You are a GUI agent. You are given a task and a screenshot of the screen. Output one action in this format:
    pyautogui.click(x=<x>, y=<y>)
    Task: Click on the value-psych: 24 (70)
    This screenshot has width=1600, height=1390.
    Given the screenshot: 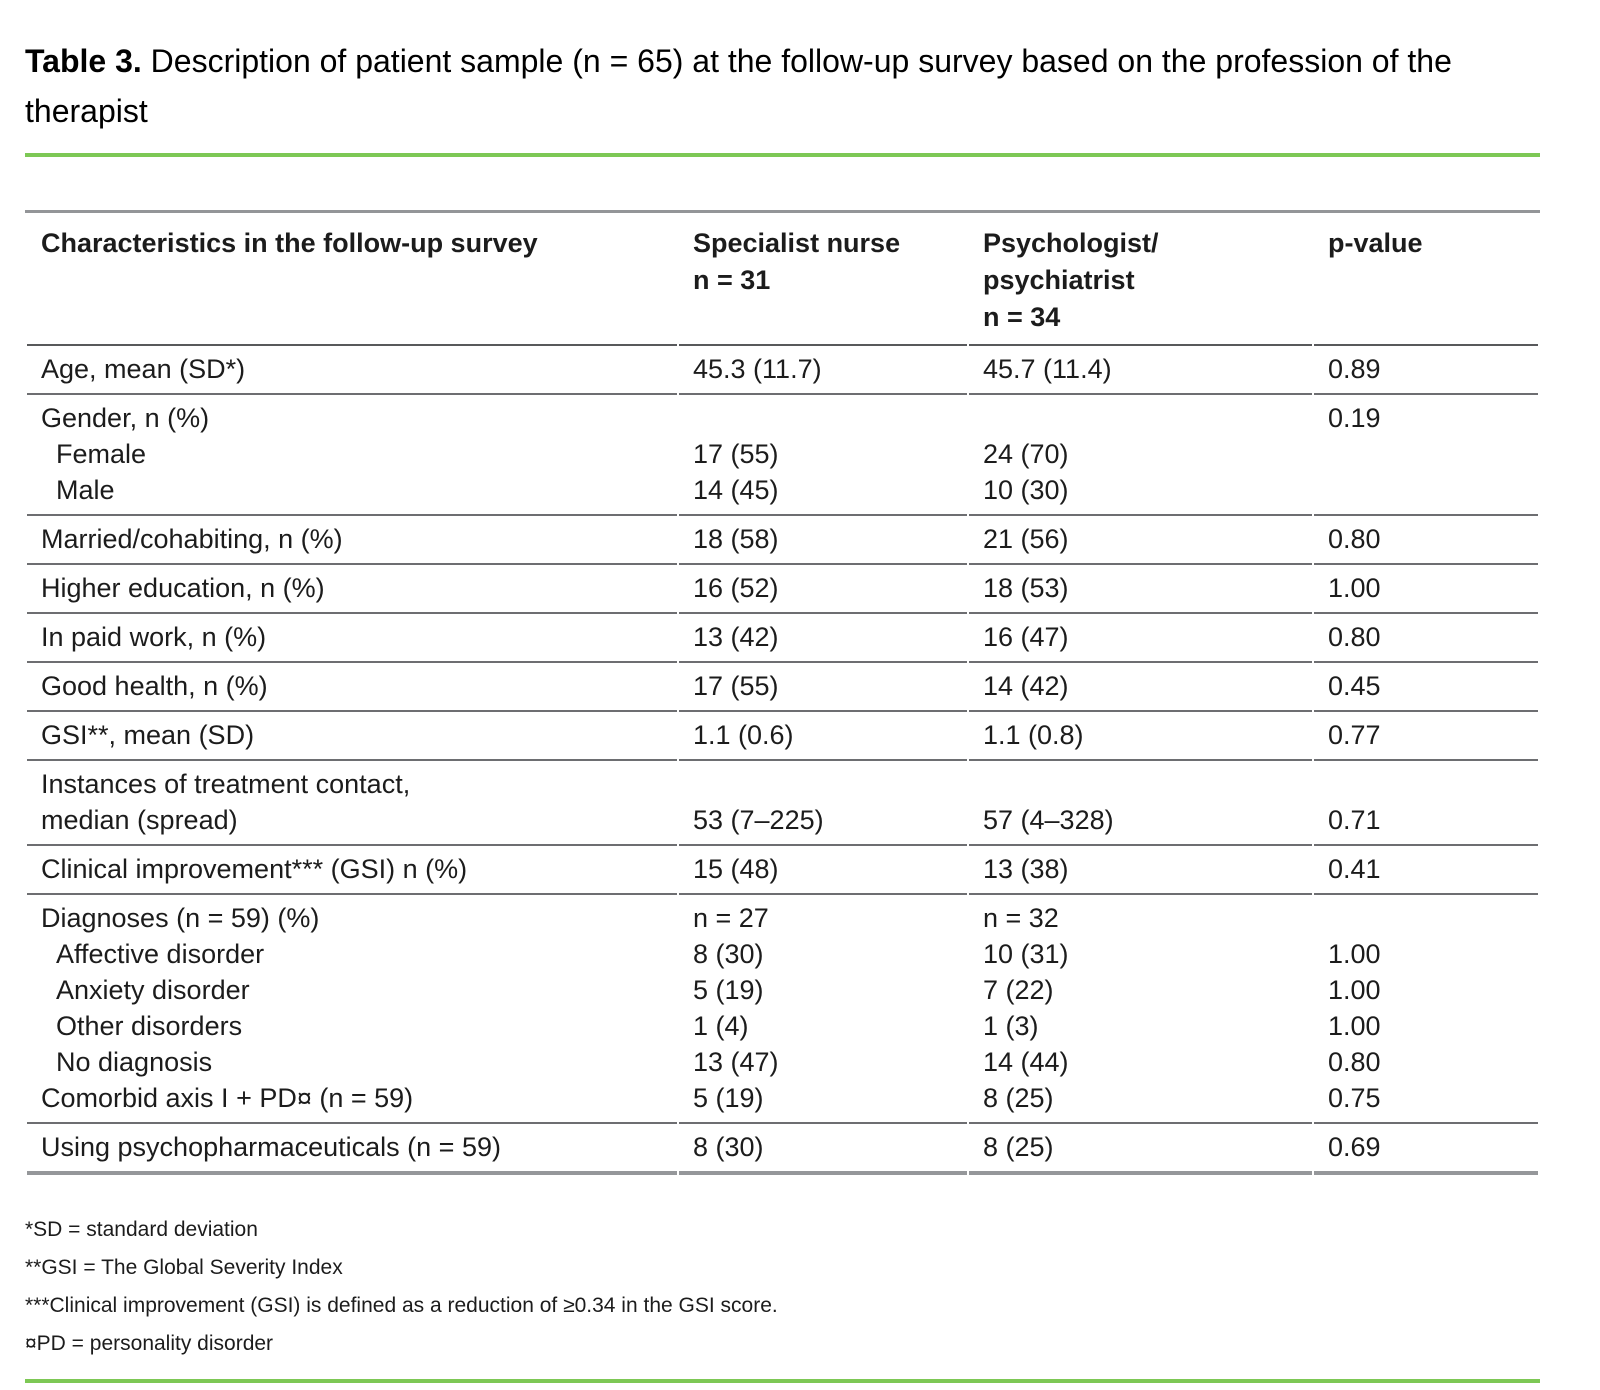 What is the action you would take?
    pyautogui.click(x=1026, y=454)
    